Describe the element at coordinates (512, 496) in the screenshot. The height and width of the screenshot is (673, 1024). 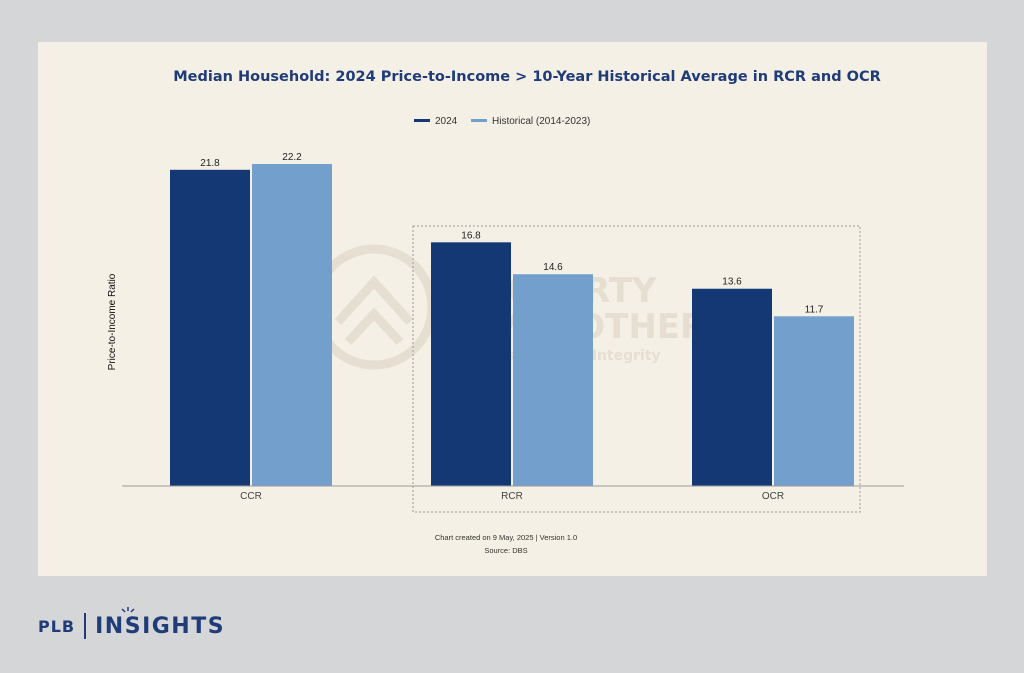
I see `x-tick-label-rcr: RCR` at that location.